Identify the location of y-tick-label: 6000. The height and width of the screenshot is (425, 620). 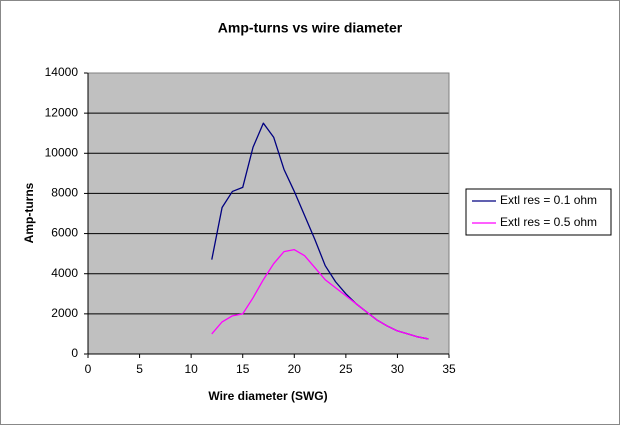
(64, 233).